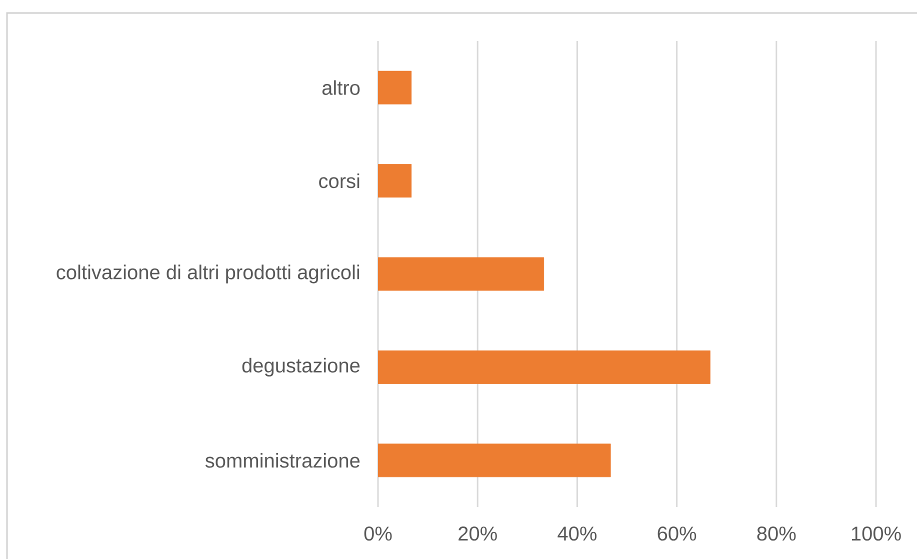 The image size is (917, 559). Describe the element at coordinates (577, 533) in the screenshot. I see `x-tick-label: 40%` at that location.